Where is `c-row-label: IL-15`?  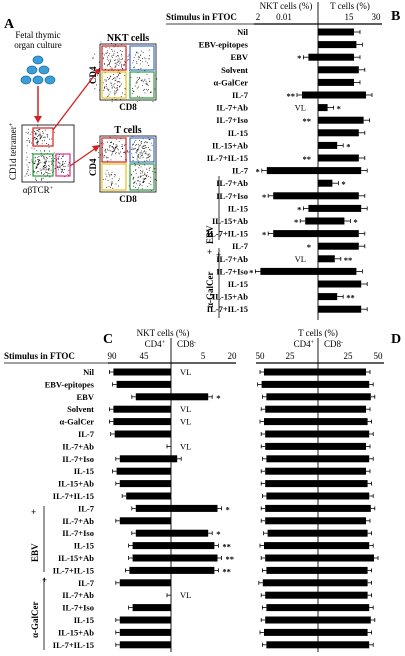
c-row-label: IL-15 is located at coordinates (84, 546).